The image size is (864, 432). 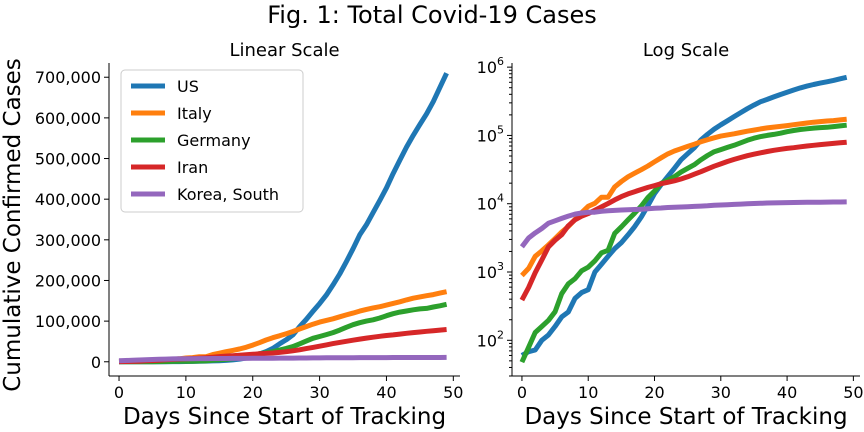 I want to click on log-series-line-italy, so click(x=683, y=197).